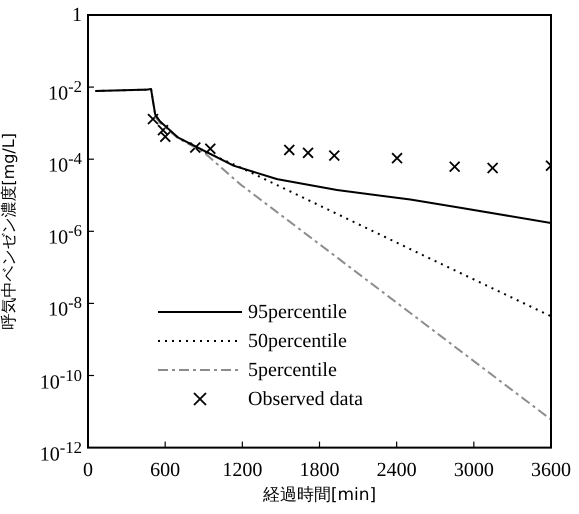 This screenshot has height=514, width=579. What do you see at coordinates (292, 370) in the screenshot?
I see `legend-label: 5percentile` at bounding box center [292, 370].